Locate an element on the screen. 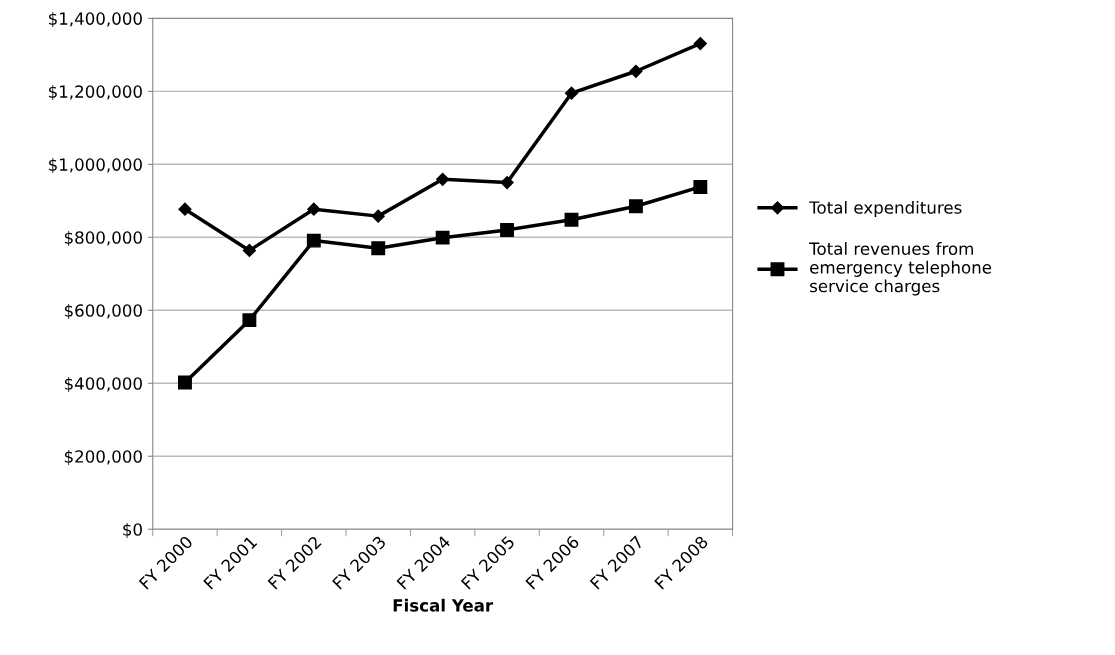 This screenshot has height=655, width=1115. y-tick-label: $200,000 is located at coordinates (103, 457).